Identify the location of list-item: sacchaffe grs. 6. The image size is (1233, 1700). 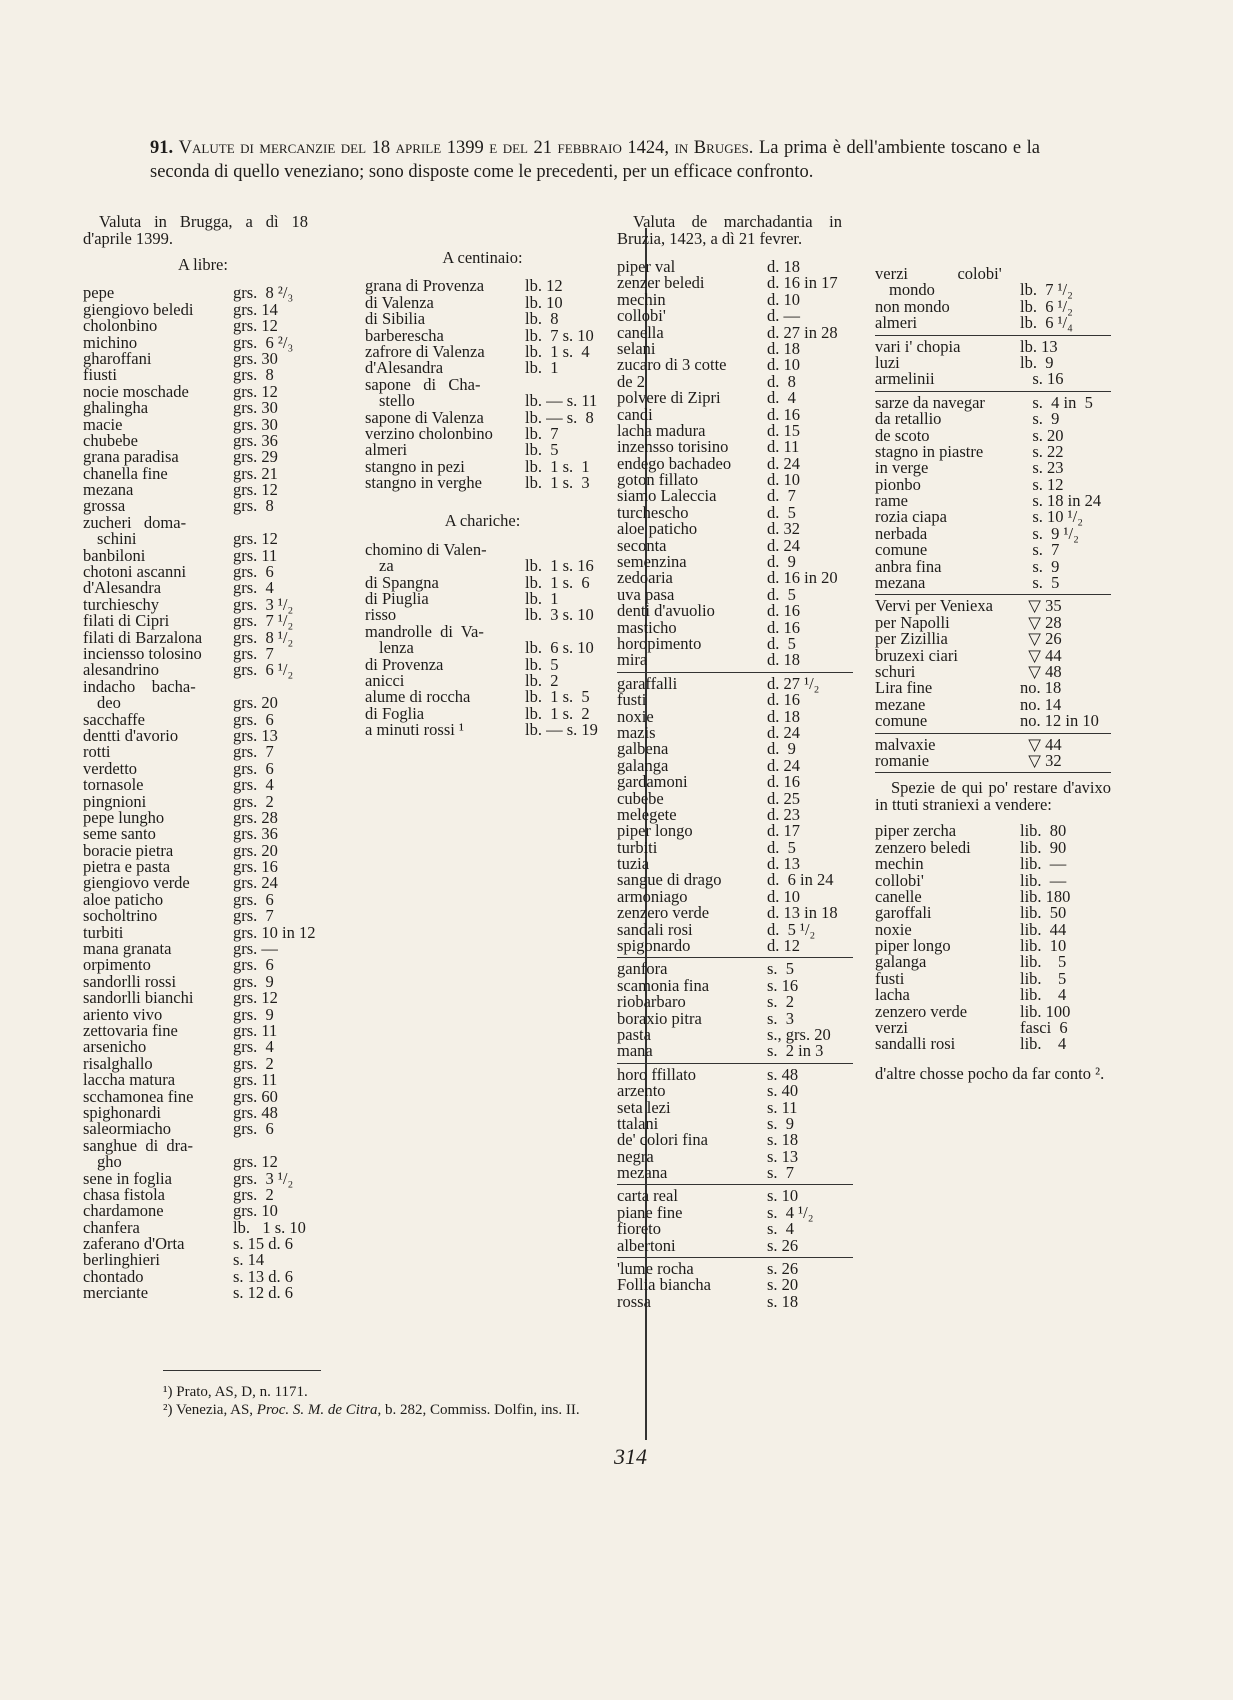
(203, 719).